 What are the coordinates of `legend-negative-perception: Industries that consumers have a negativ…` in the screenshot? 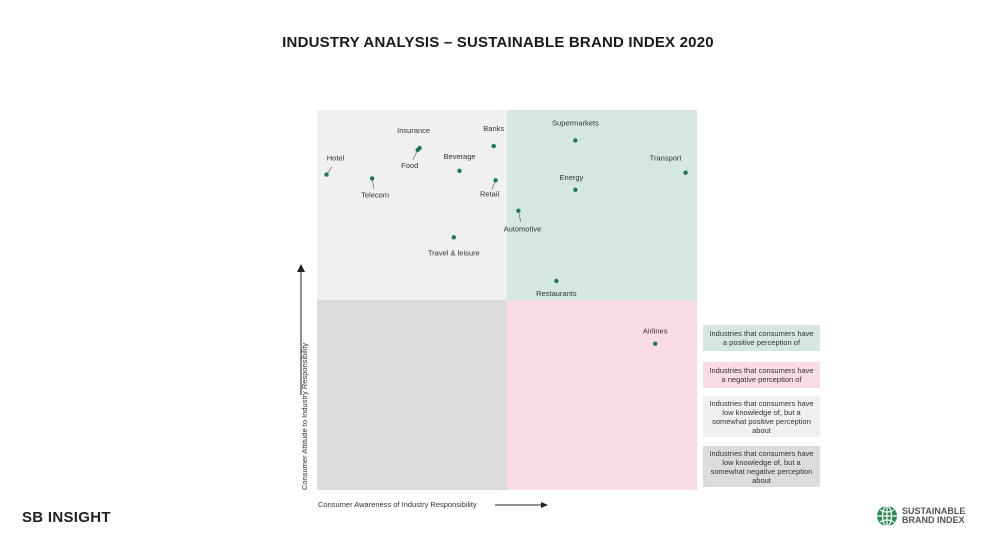 It's located at (761, 375).